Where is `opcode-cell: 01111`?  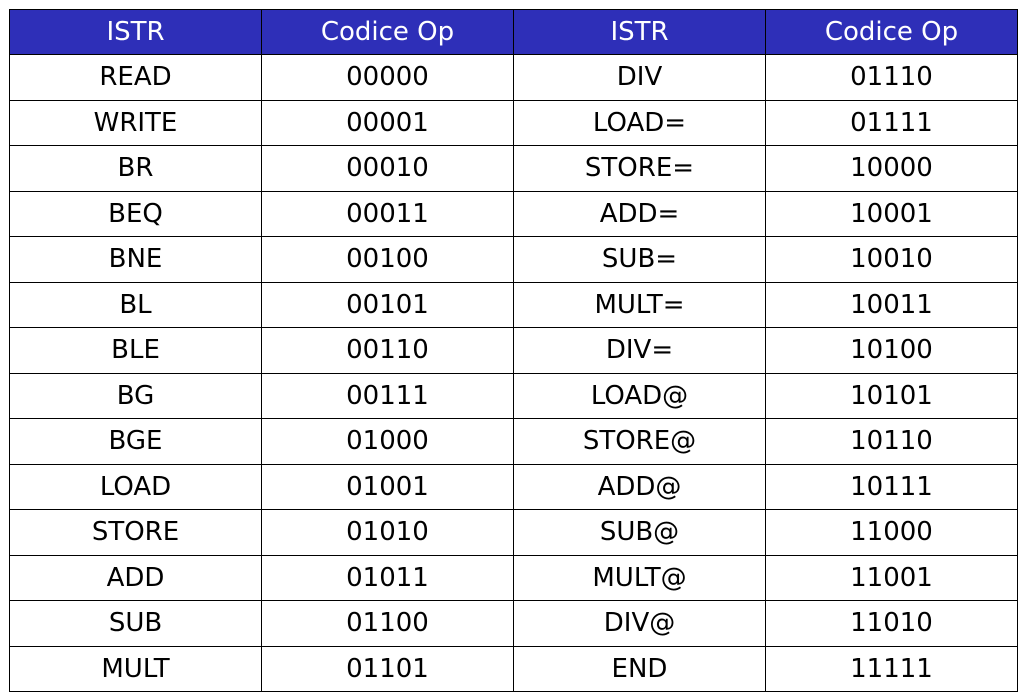 opcode-cell: 01111 is located at coordinates (891, 122).